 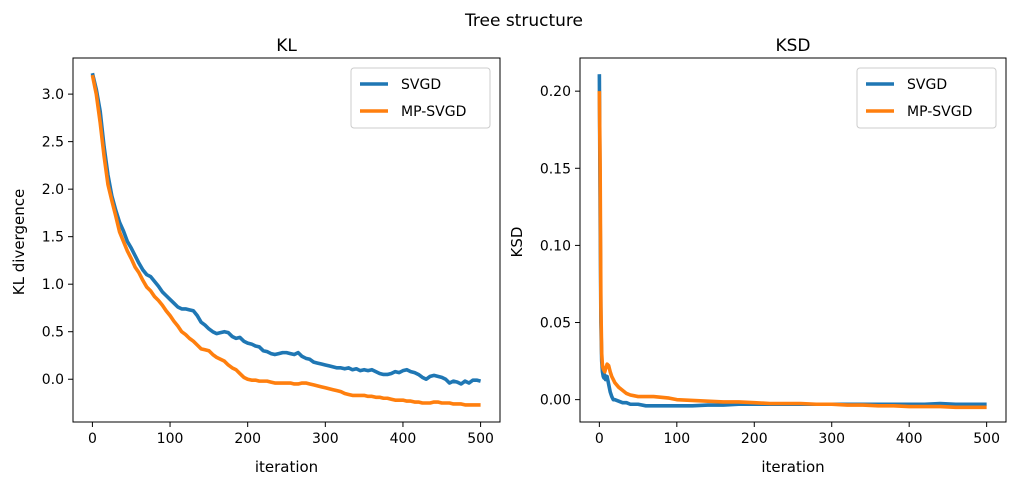 What do you see at coordinates (909, 439) in the screenshot?
I see `ksd-x-tick-label: 400` at bounding box center [909, 439].